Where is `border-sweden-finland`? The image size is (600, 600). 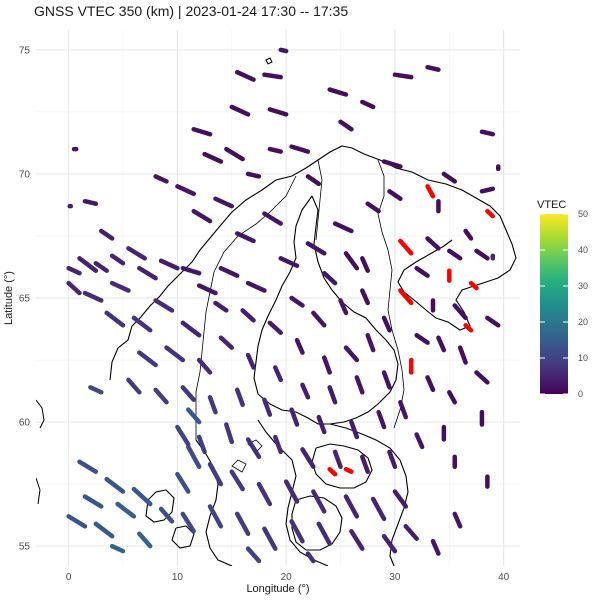
border-sweden-finland is located at coordinates (319, 200).